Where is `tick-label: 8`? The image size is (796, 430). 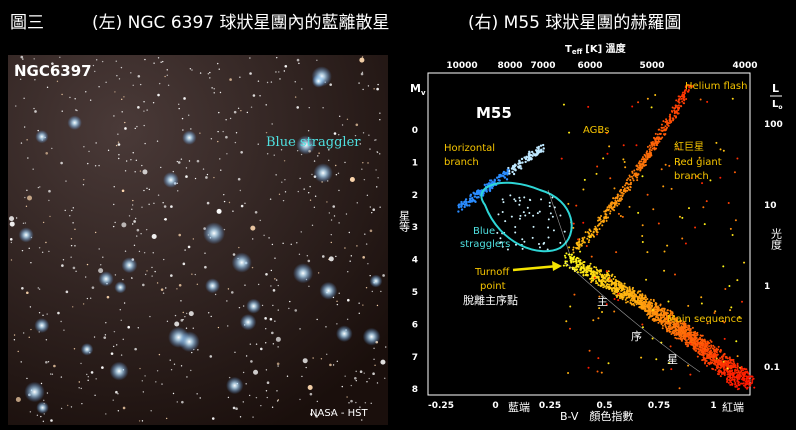 tick-label: 8 is located at coordinates (415, 390).